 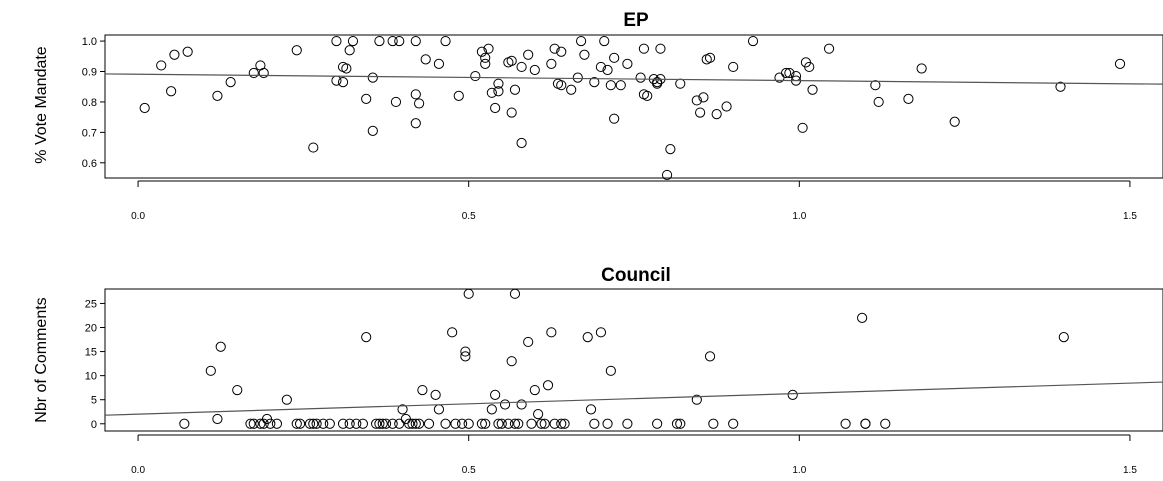 What do you see at coordinates (633, 79) in the screenshot?
I see `regression-line-ep` at bounding box center [633, 79].